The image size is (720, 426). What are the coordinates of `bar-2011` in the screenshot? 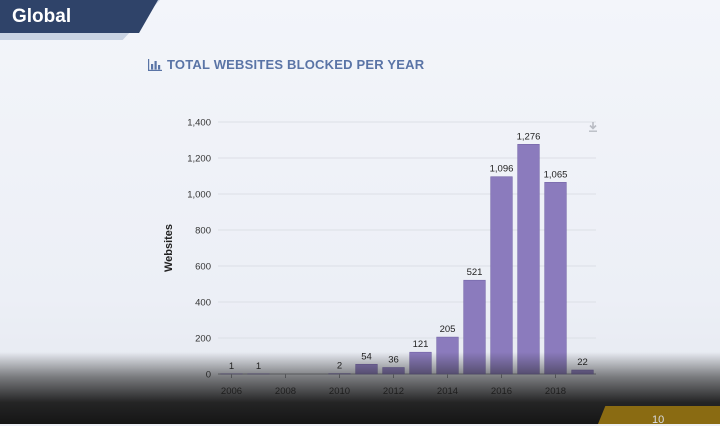 It's located at (367, 369).